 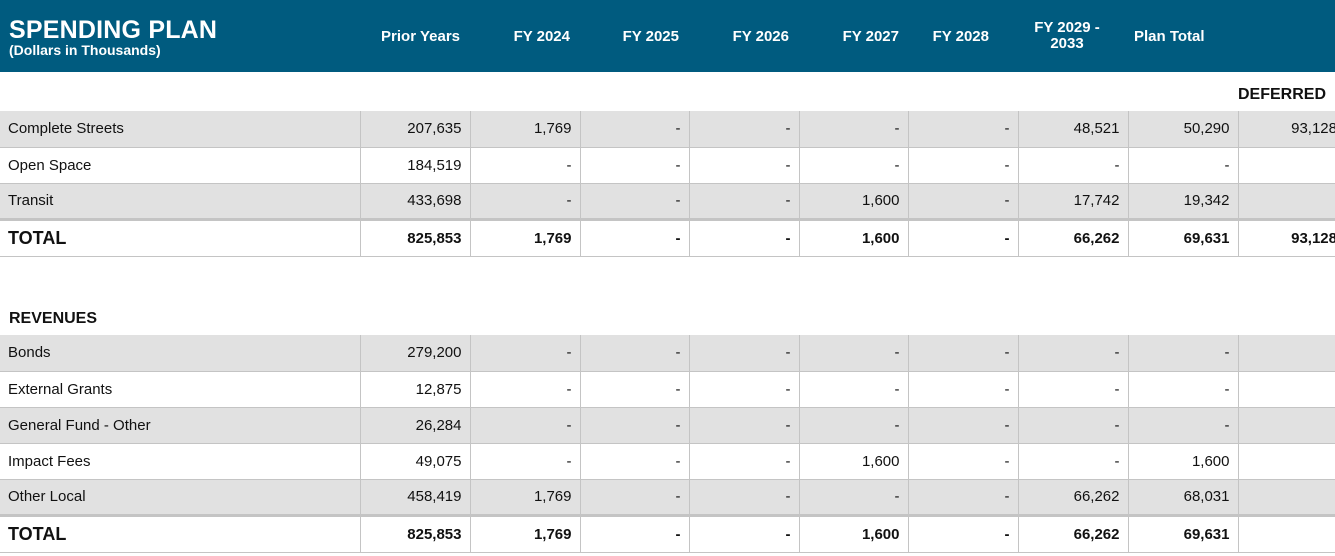 I want to click on cell-fy2027: 1,600, so click(x=854, y=461).